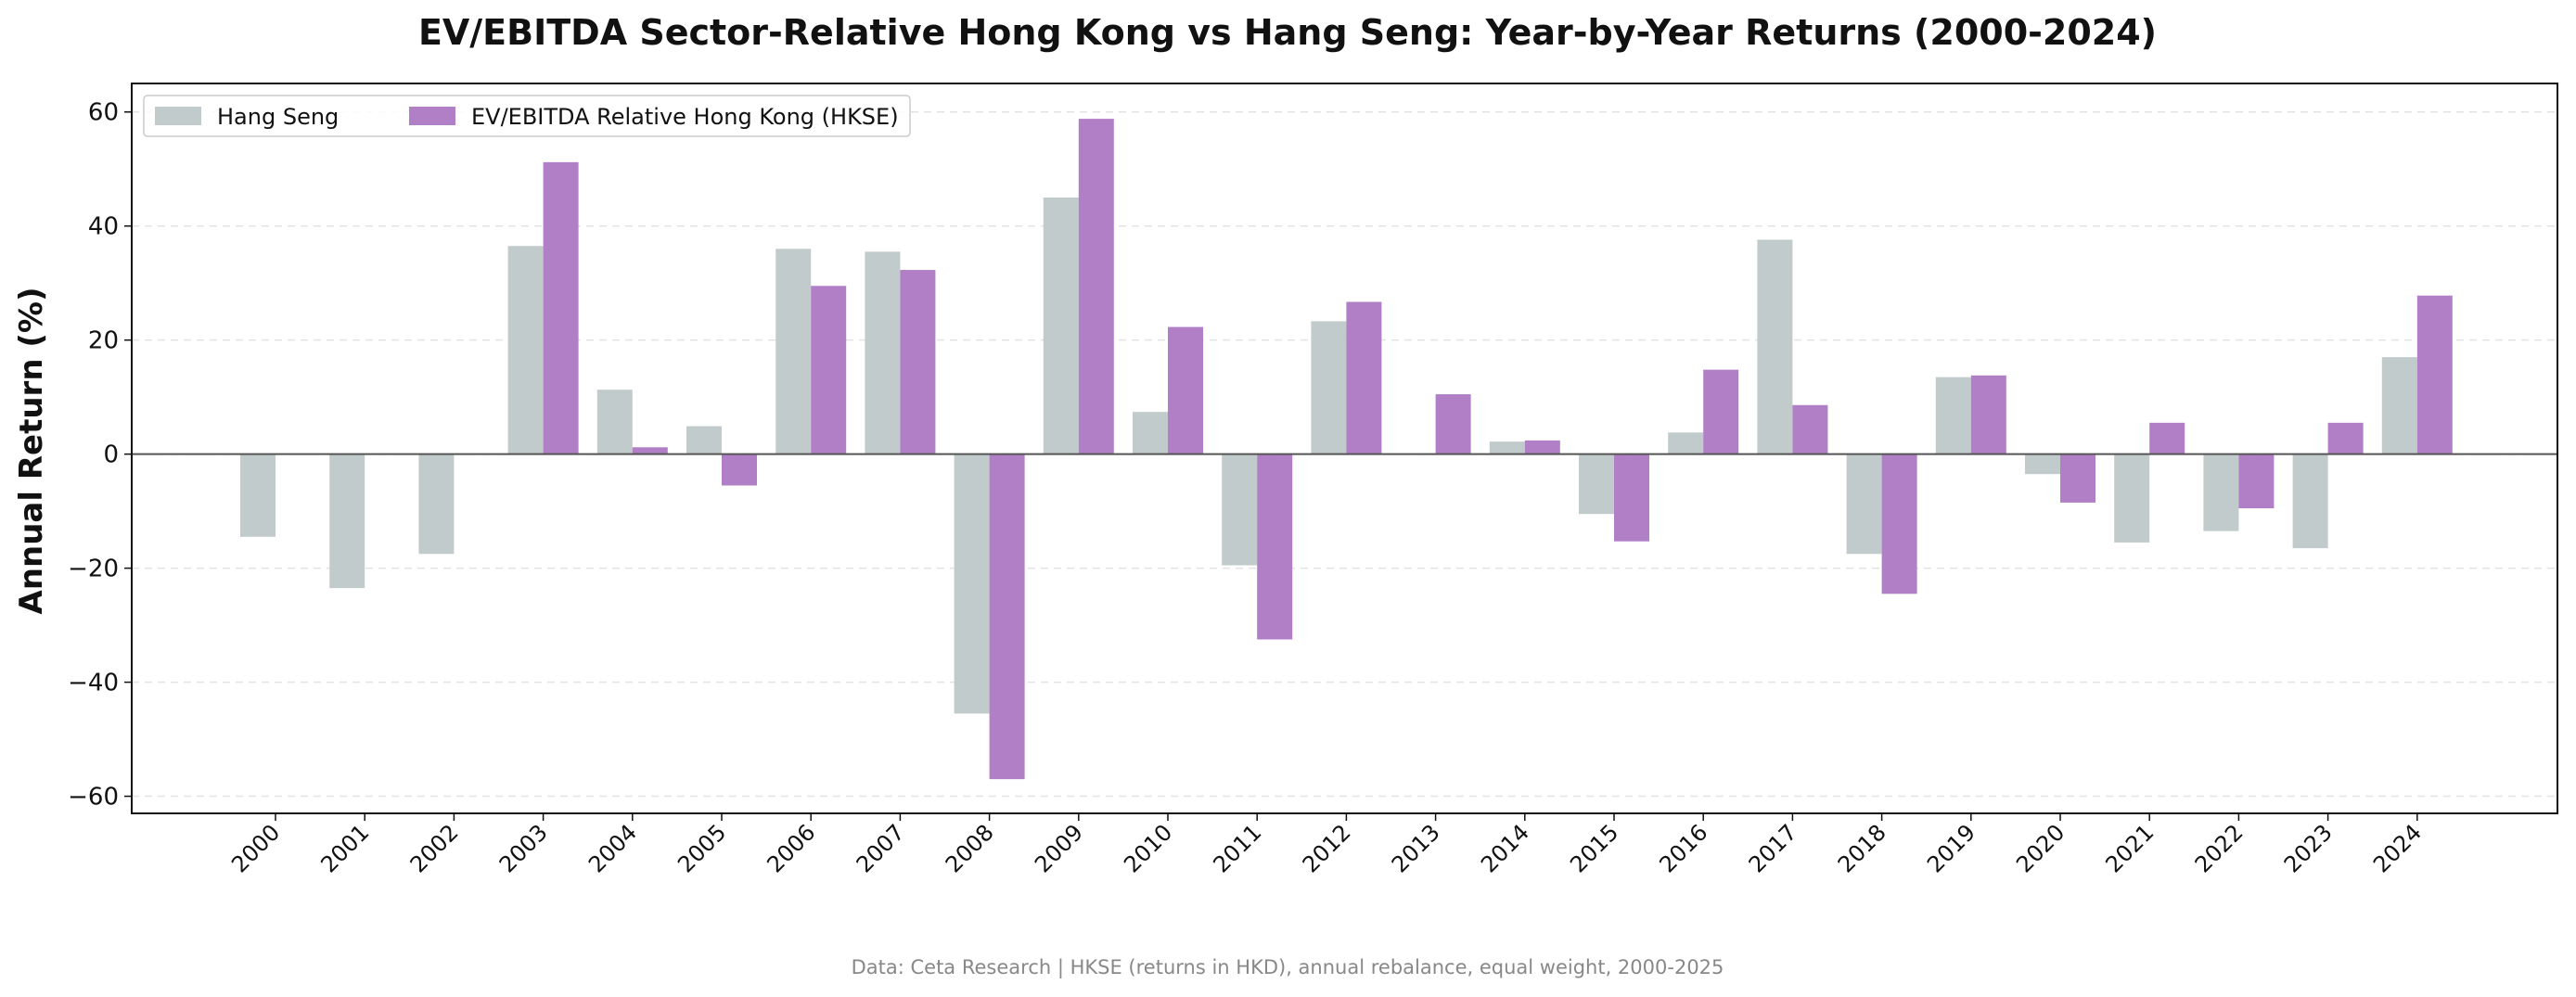 This screenshot has width=2576, height=997. I want to click on bar-ev-ebitda-2007, so click(918, 362).